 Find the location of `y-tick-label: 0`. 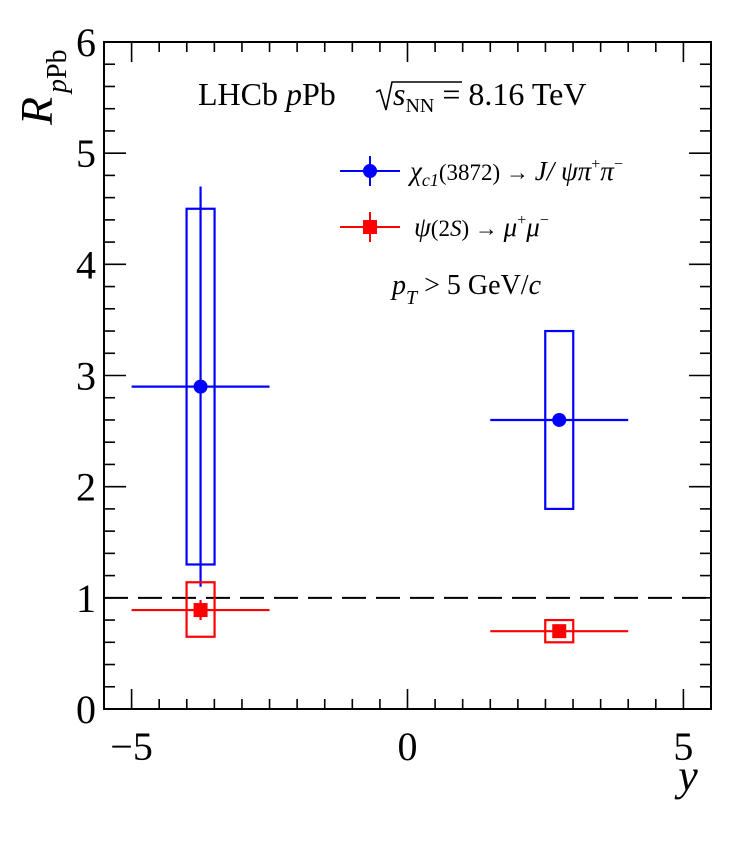

y-tick-label: 0 is located at coordinates (86, 709).